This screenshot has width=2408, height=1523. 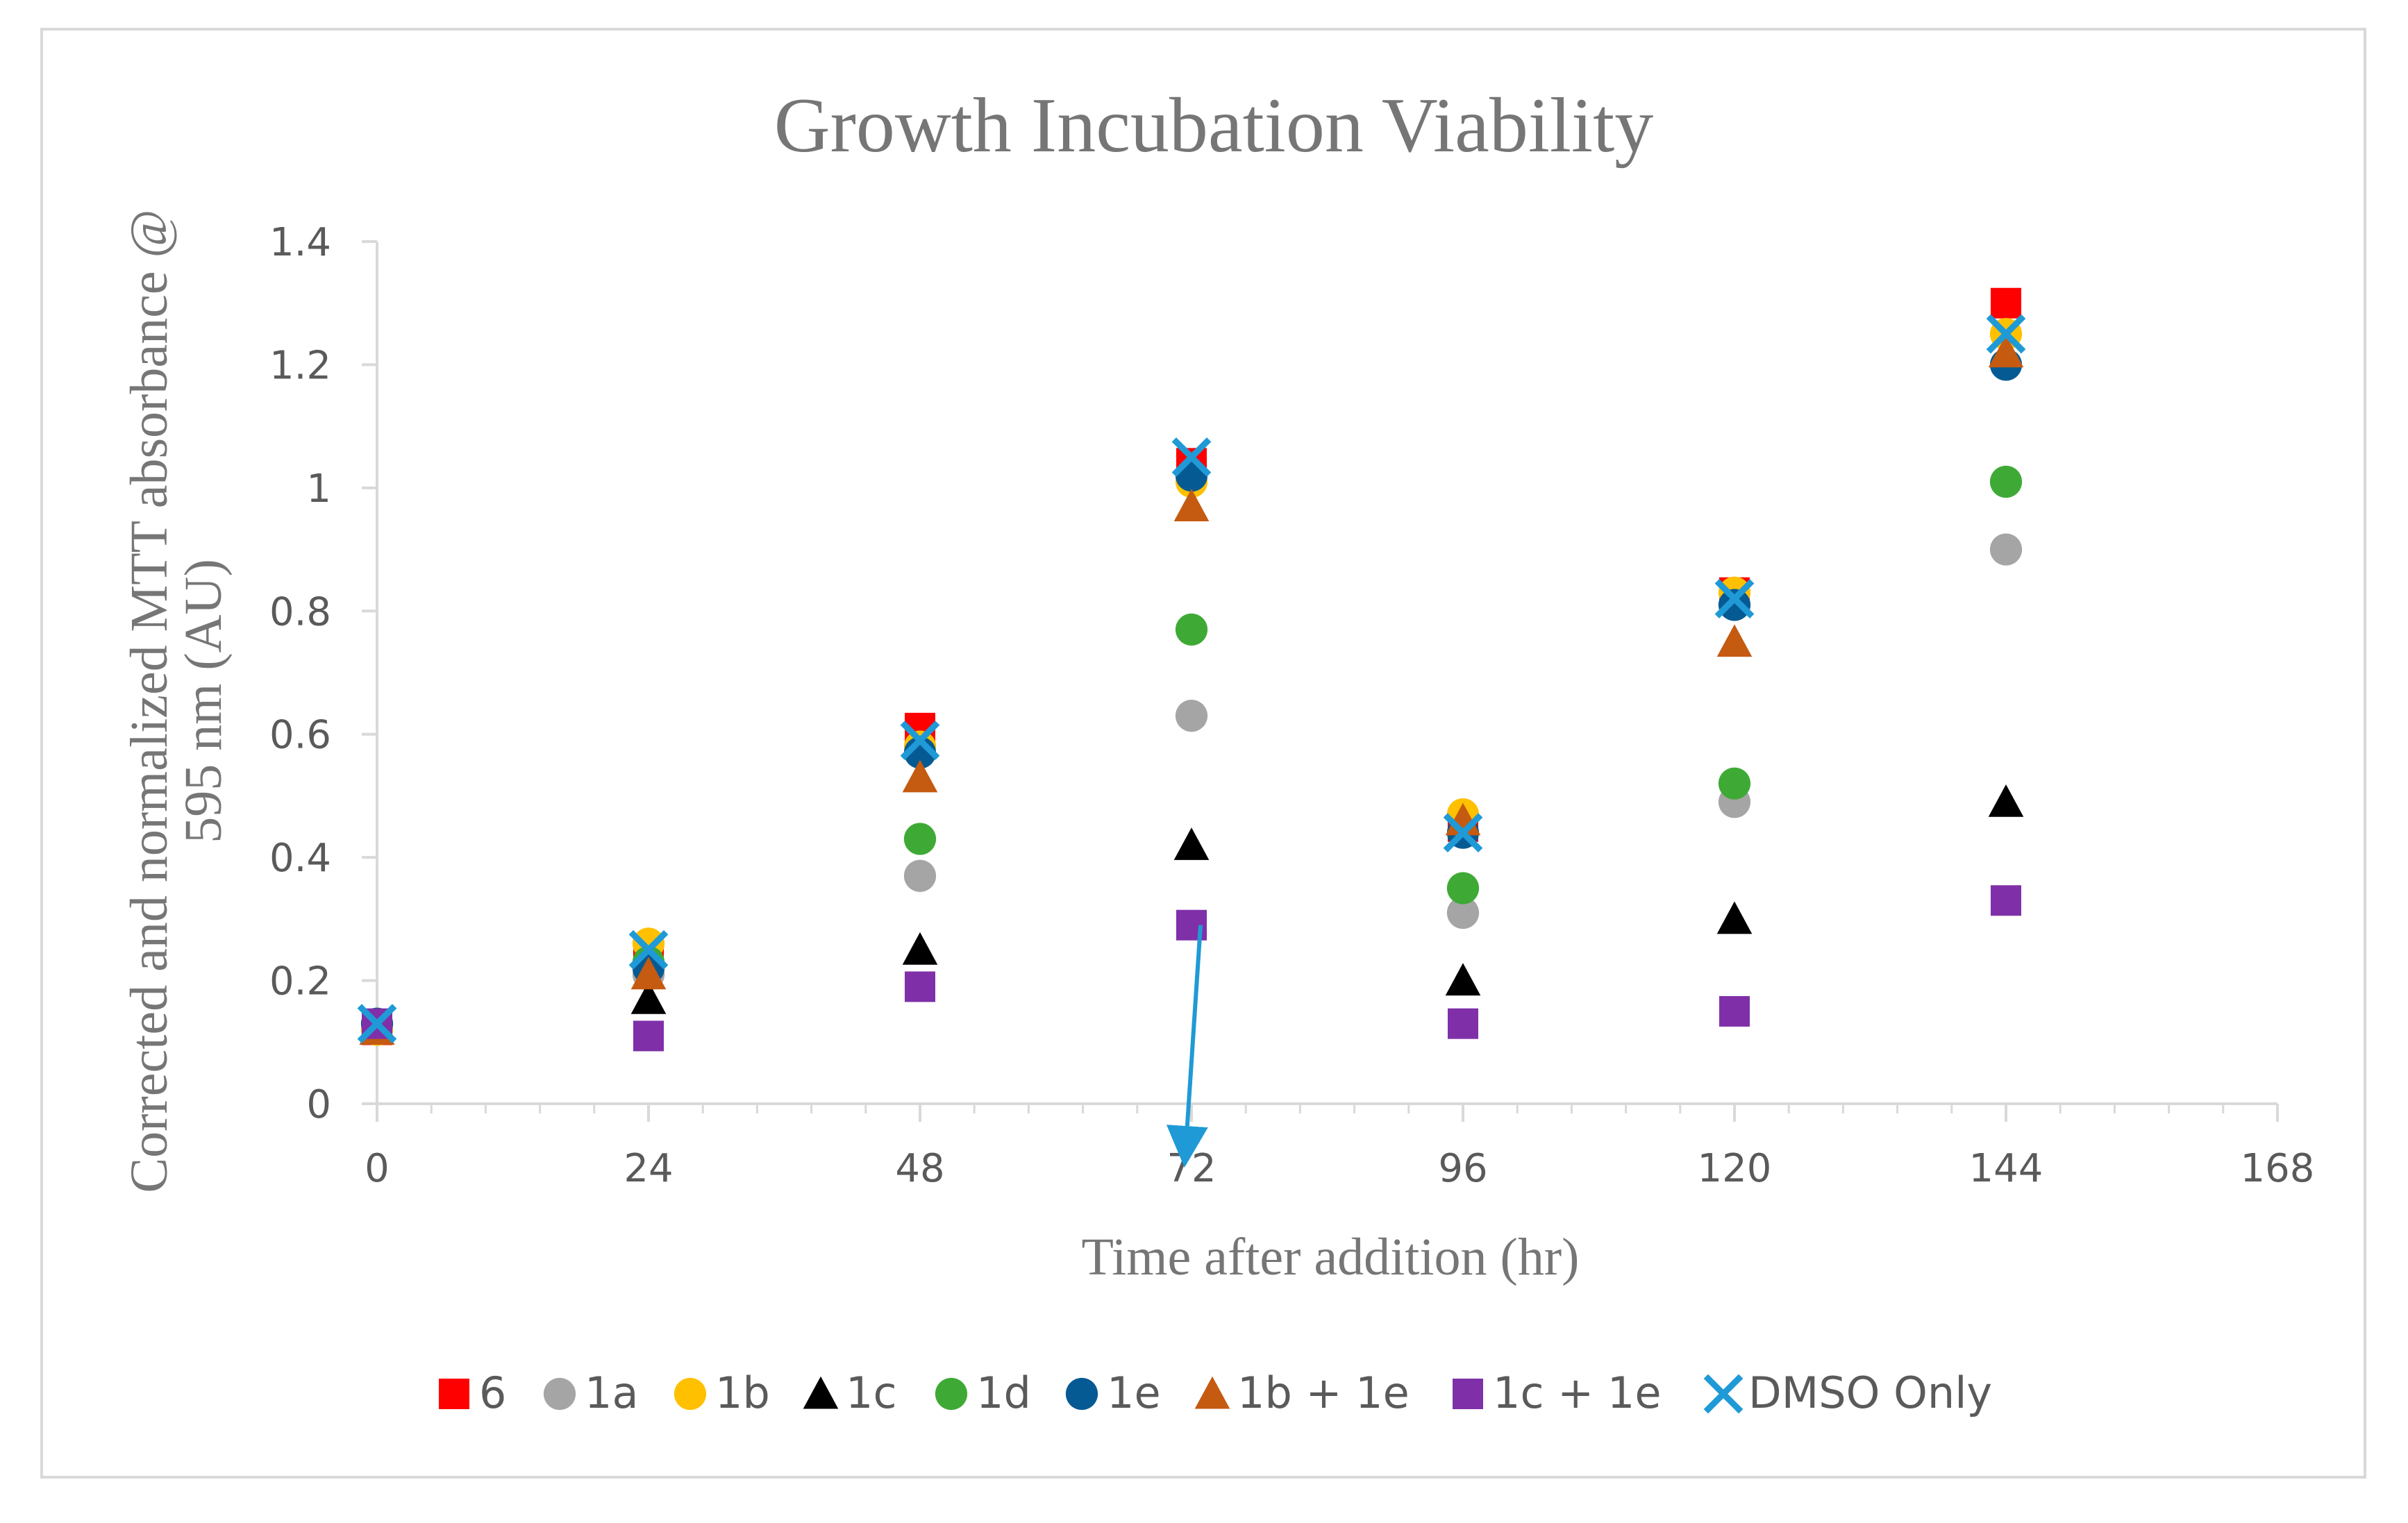 What do you see at coordinates (1735, 1168) in the screenshot?
I see `x-tick-label: 120` at bounding box center [1735, 1168].